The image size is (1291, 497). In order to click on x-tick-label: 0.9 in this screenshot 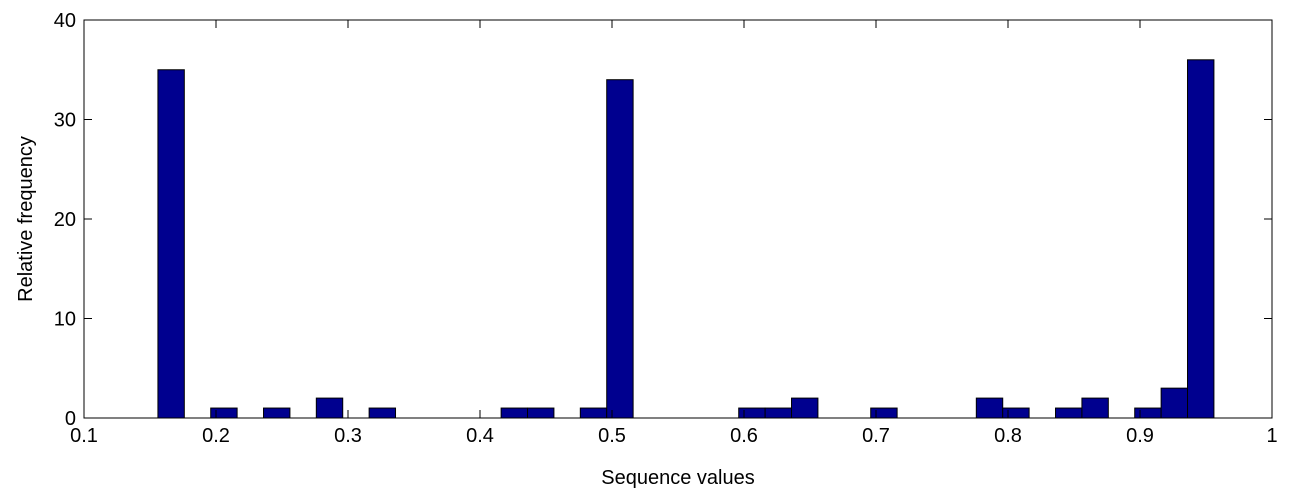, I will do `click(1140, 436)`.